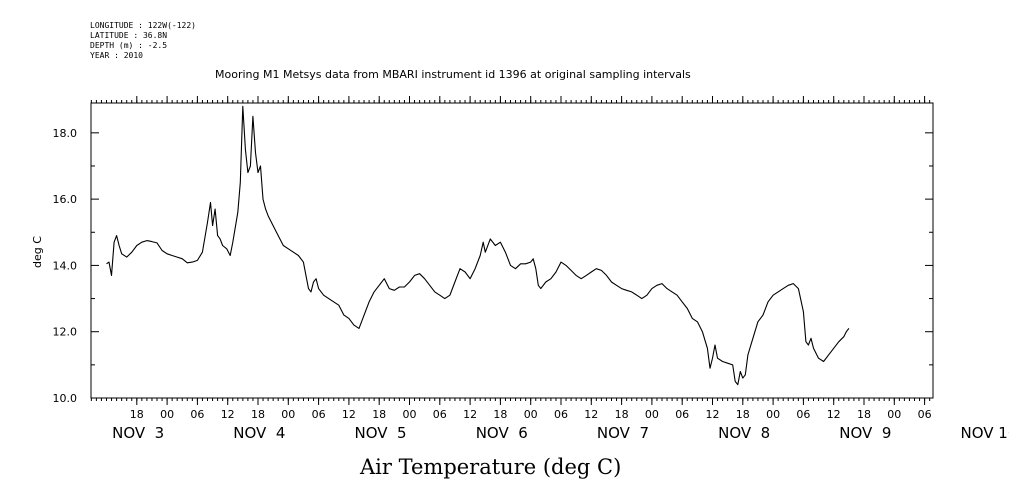  What do you see at coordinates (116, 55) in the screenshot?
I see `meta-year: YEAR : 2010` at bounding box center [116, 55].